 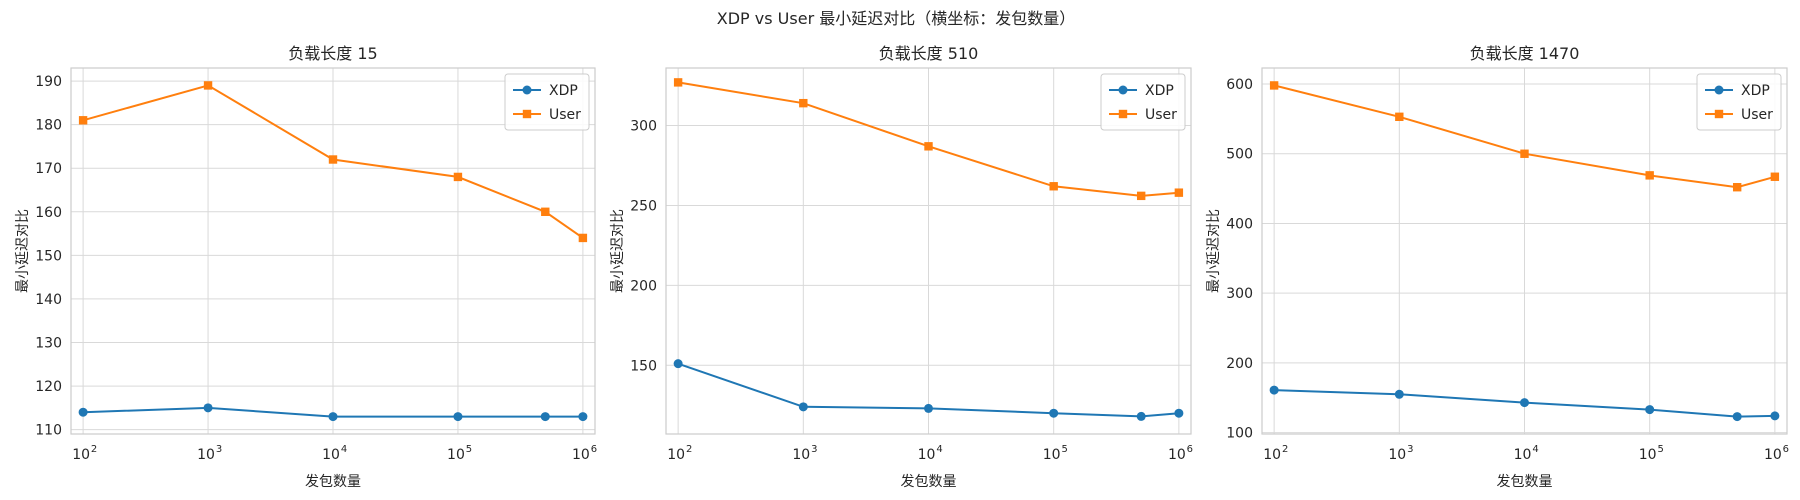 I want to click on x-tick-exponent: 6, so click(x=1190, y=449).